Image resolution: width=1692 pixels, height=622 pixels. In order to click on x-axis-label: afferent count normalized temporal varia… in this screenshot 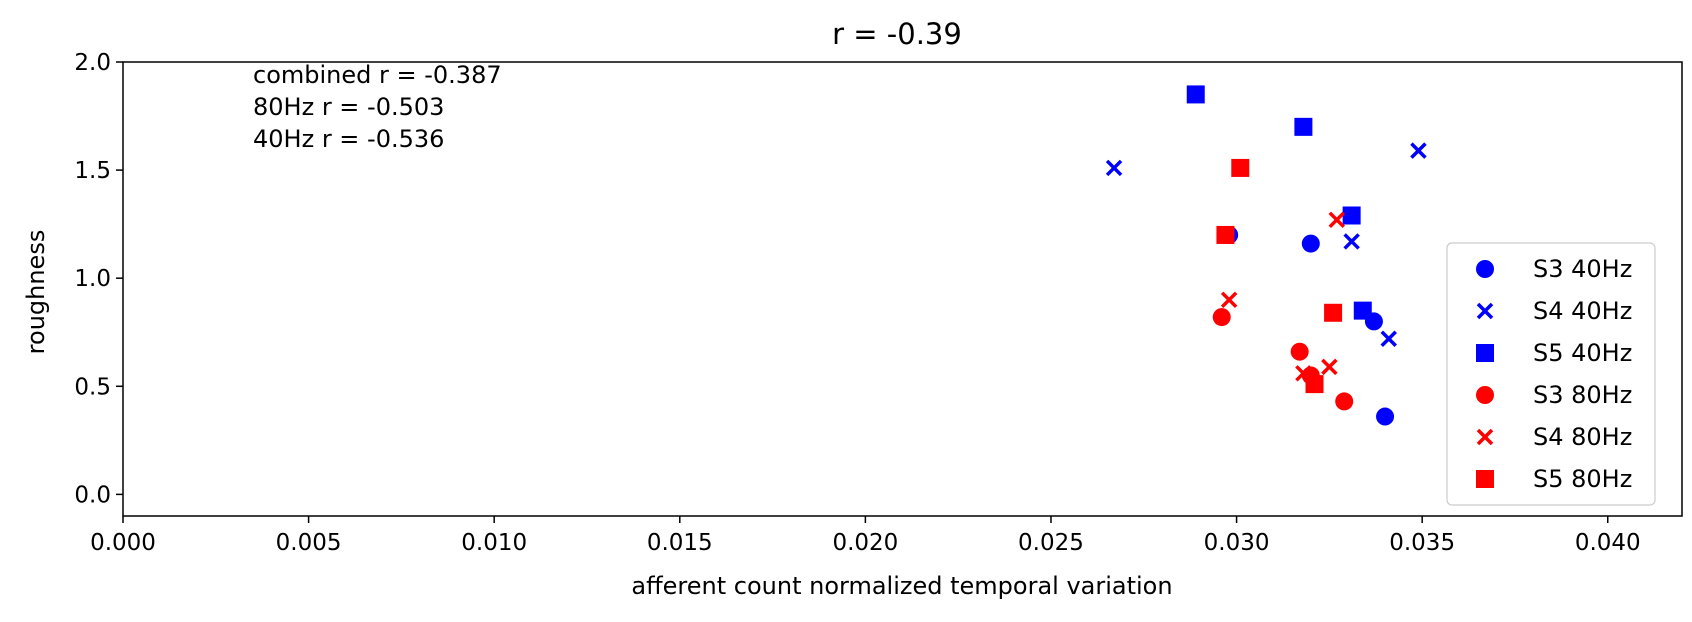, I will do `click(901, 586)`.